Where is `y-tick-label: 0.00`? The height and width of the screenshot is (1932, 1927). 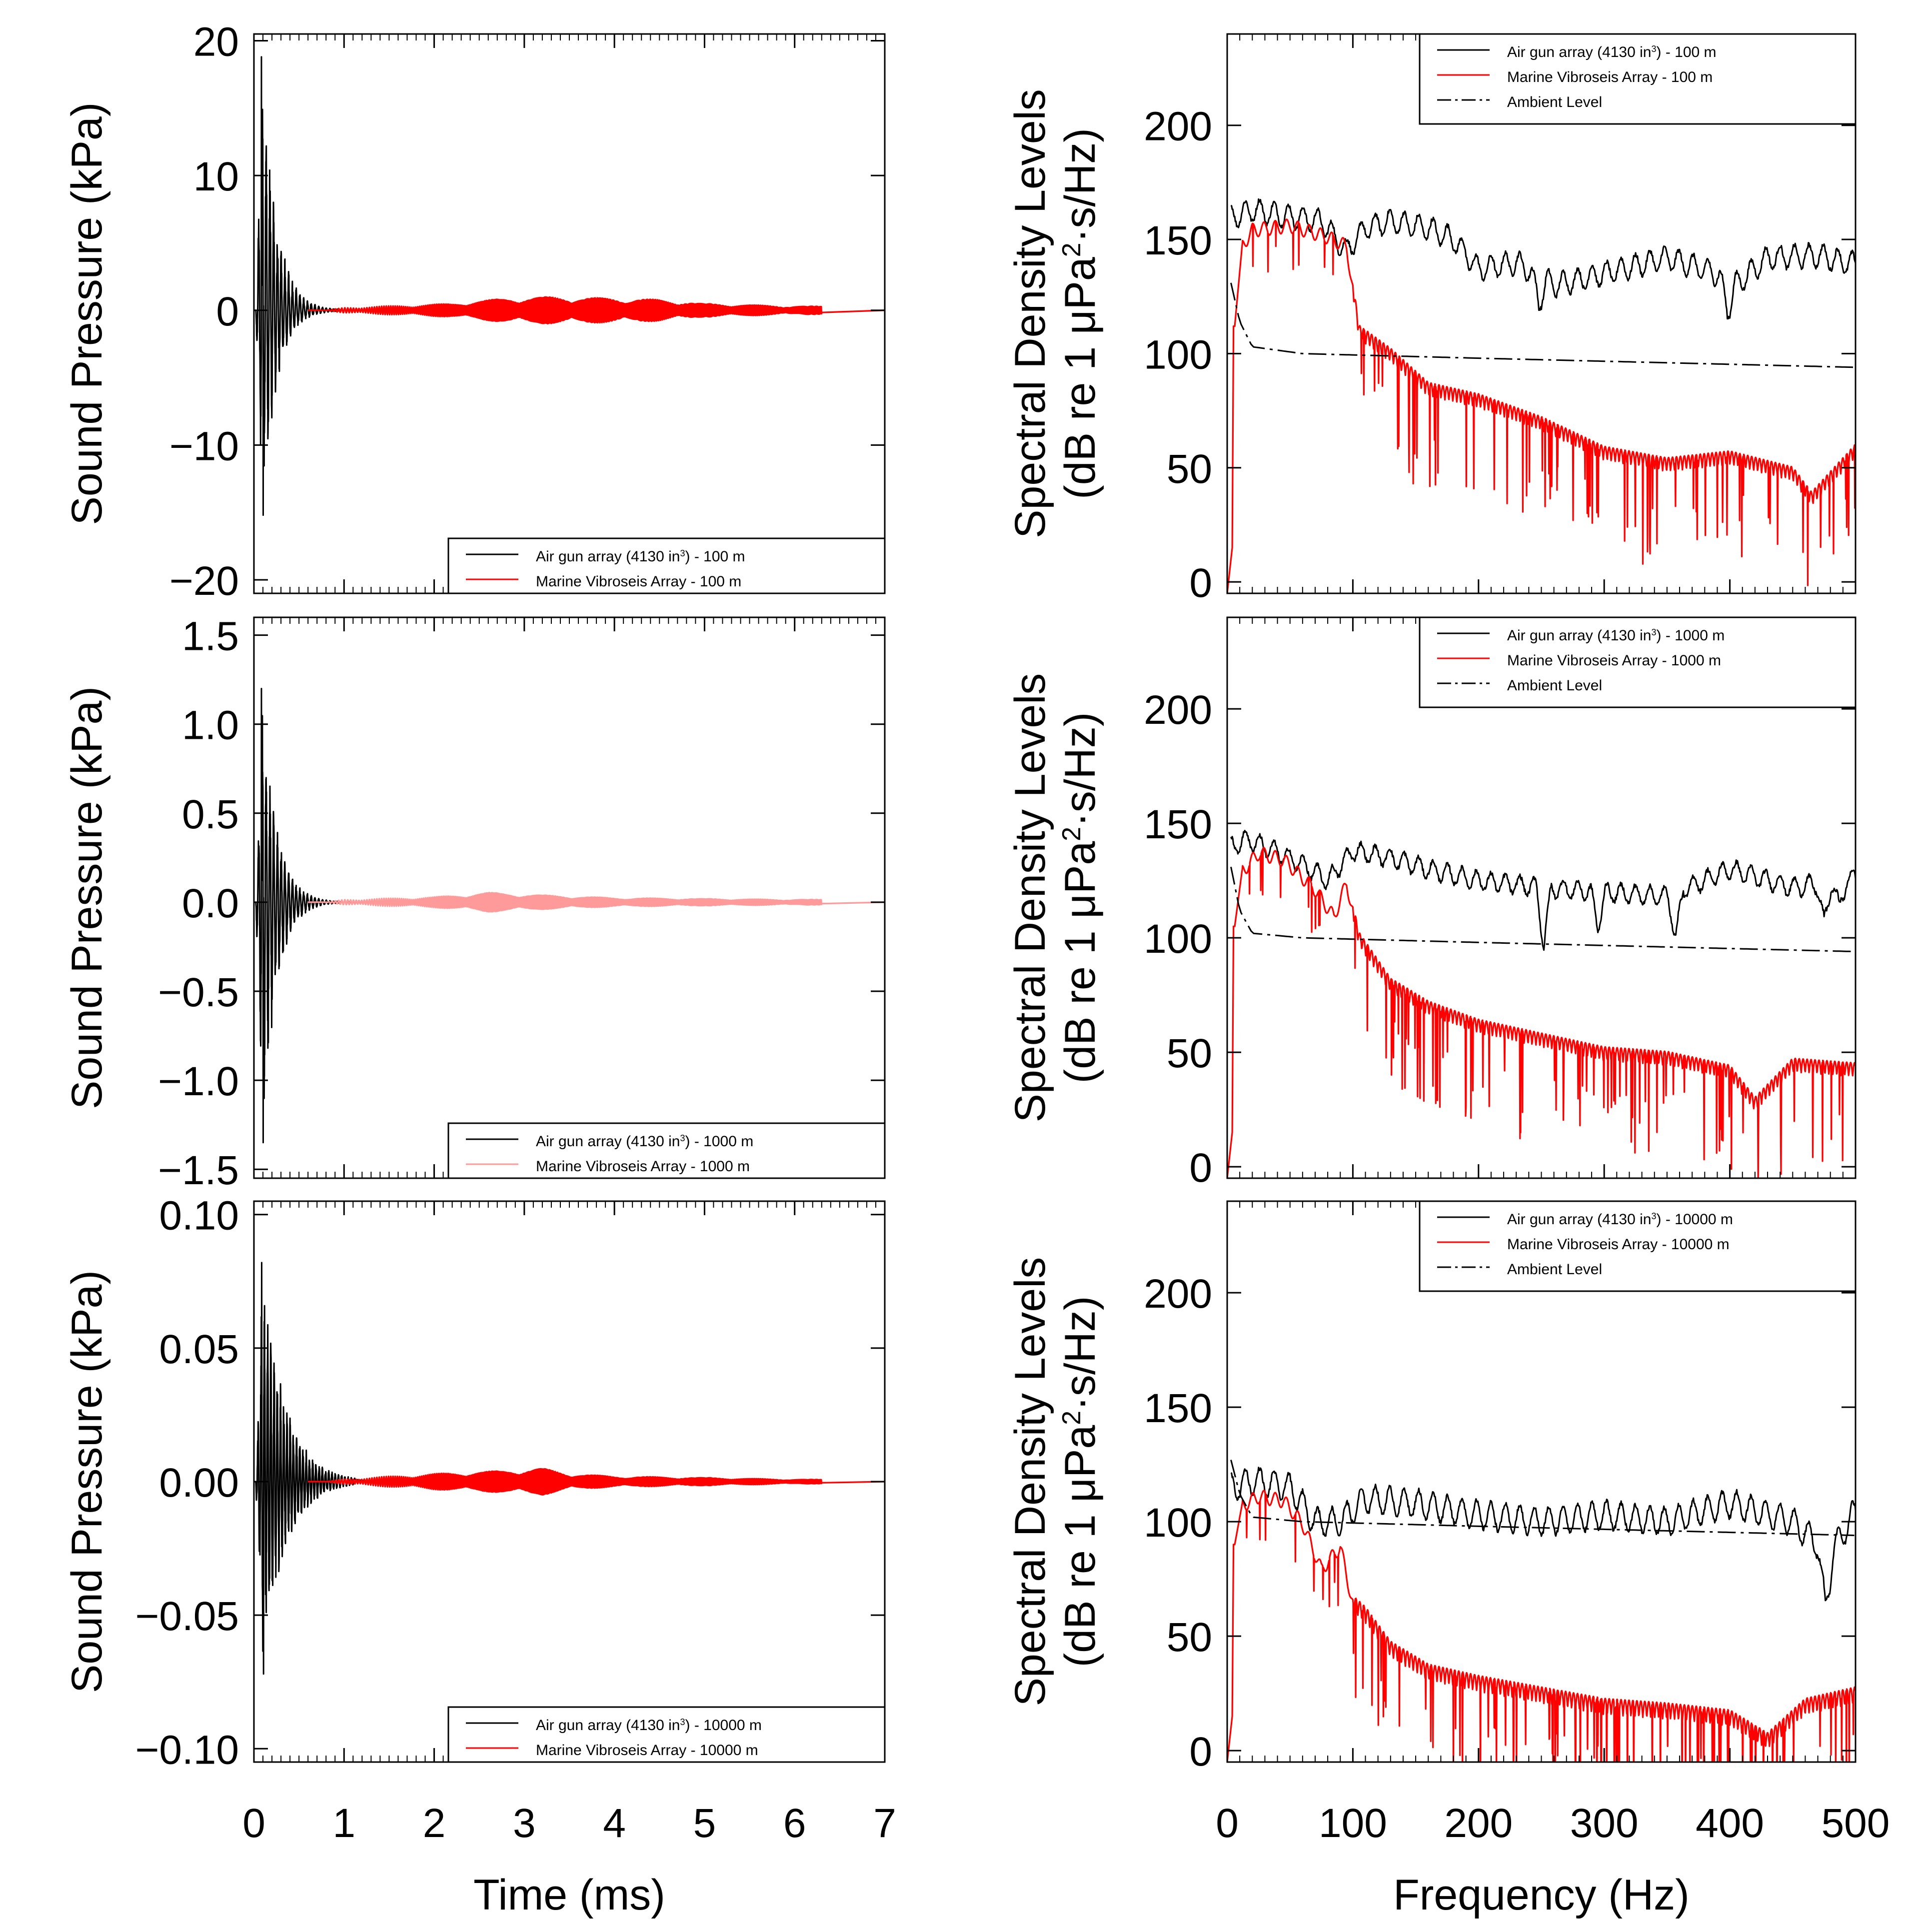 y-tick-label: 0.00 is located at coordinates (199, 1483).